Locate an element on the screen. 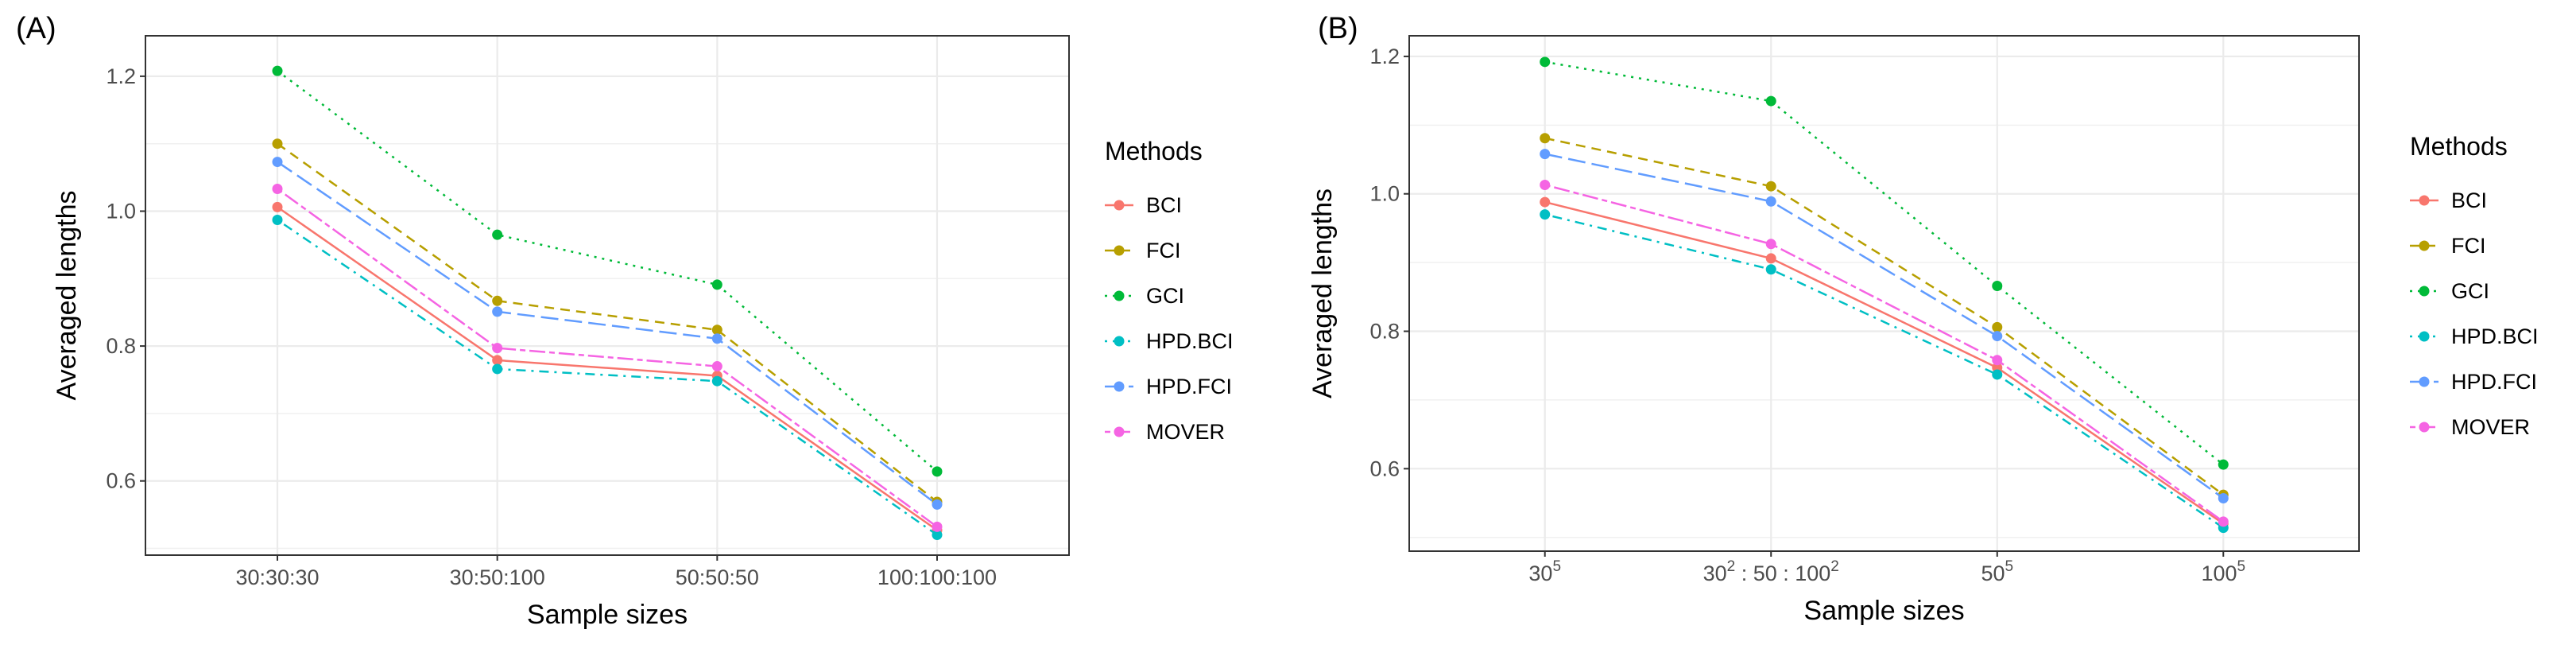 The width and height of the screenshot is (2576, 645). y-tick-label: 1.0 is located at coordinates (121, 211).